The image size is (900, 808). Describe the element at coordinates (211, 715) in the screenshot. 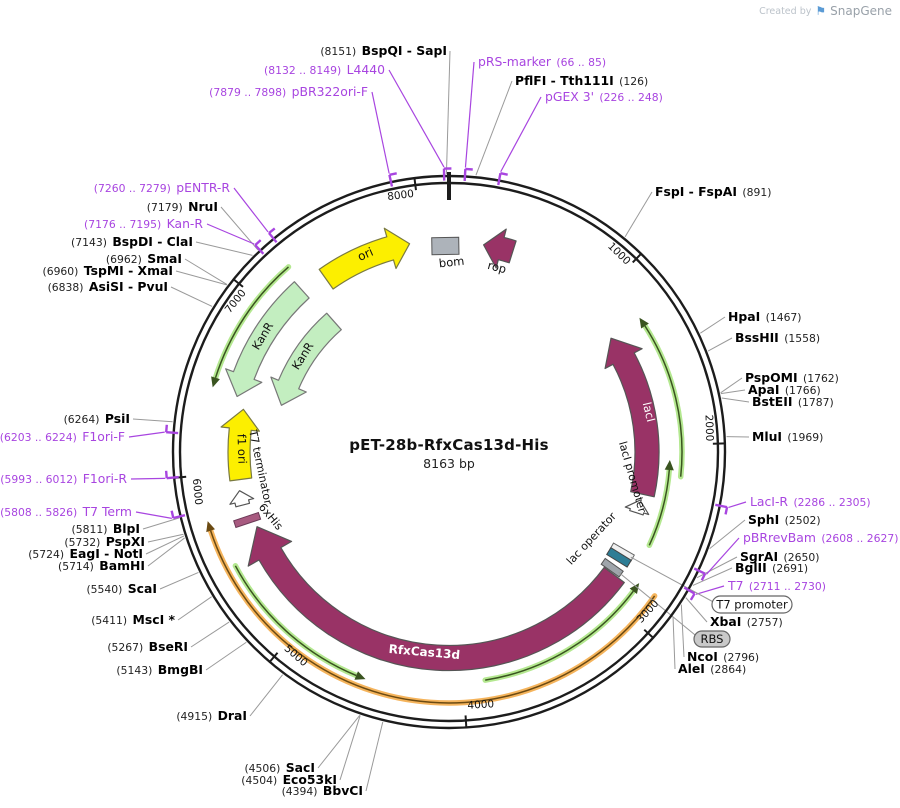

I see `site-label-DraI: (4915) DraI` at that location.